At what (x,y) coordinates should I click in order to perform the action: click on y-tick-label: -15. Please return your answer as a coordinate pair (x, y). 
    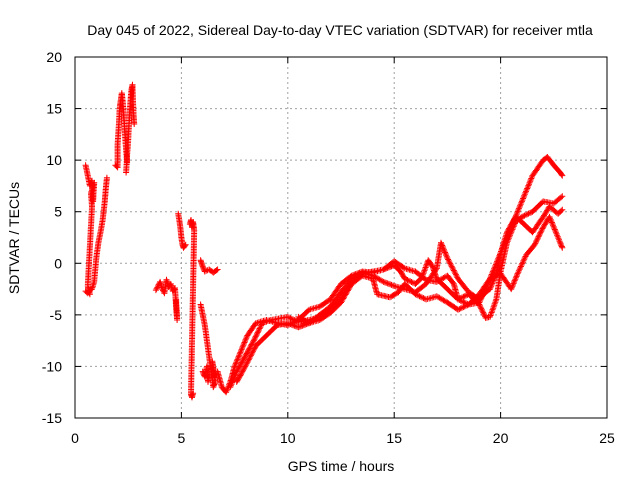
    Looking at the image, I should click on (52, 418).